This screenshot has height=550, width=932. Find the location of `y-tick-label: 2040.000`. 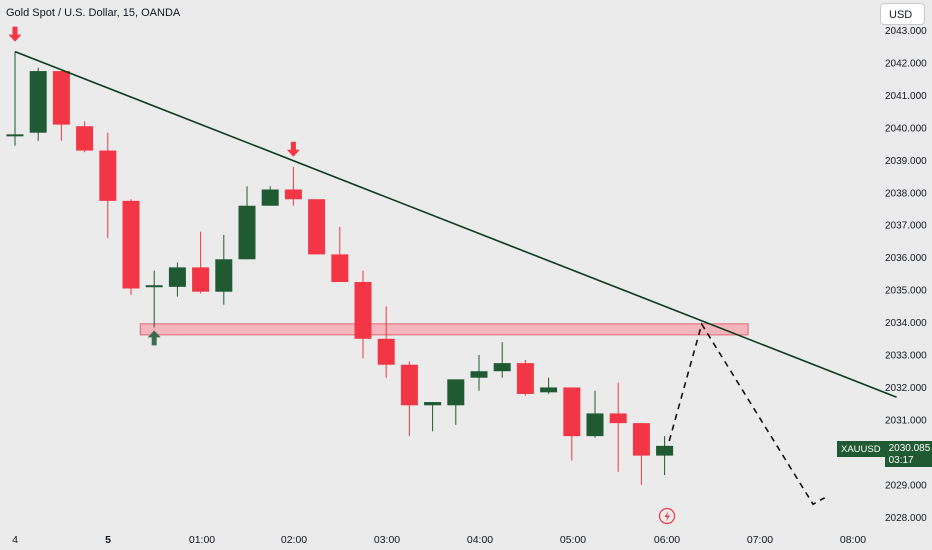

y-tick-label: 2040.000 is located at coordinates (906, 128).